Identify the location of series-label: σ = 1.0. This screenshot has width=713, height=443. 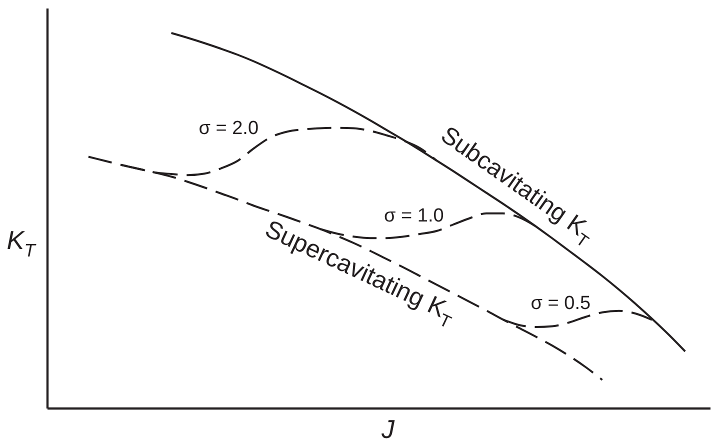
(414, 215).